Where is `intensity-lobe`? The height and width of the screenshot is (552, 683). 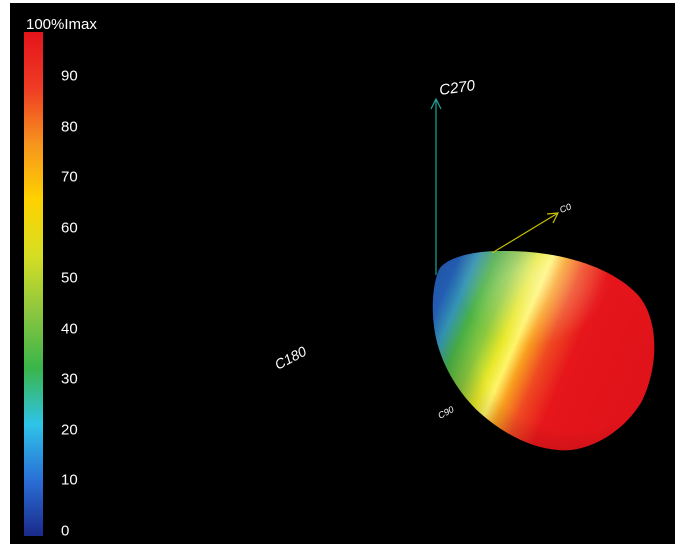 intensity-lobe is located at coordinates (543, 350).